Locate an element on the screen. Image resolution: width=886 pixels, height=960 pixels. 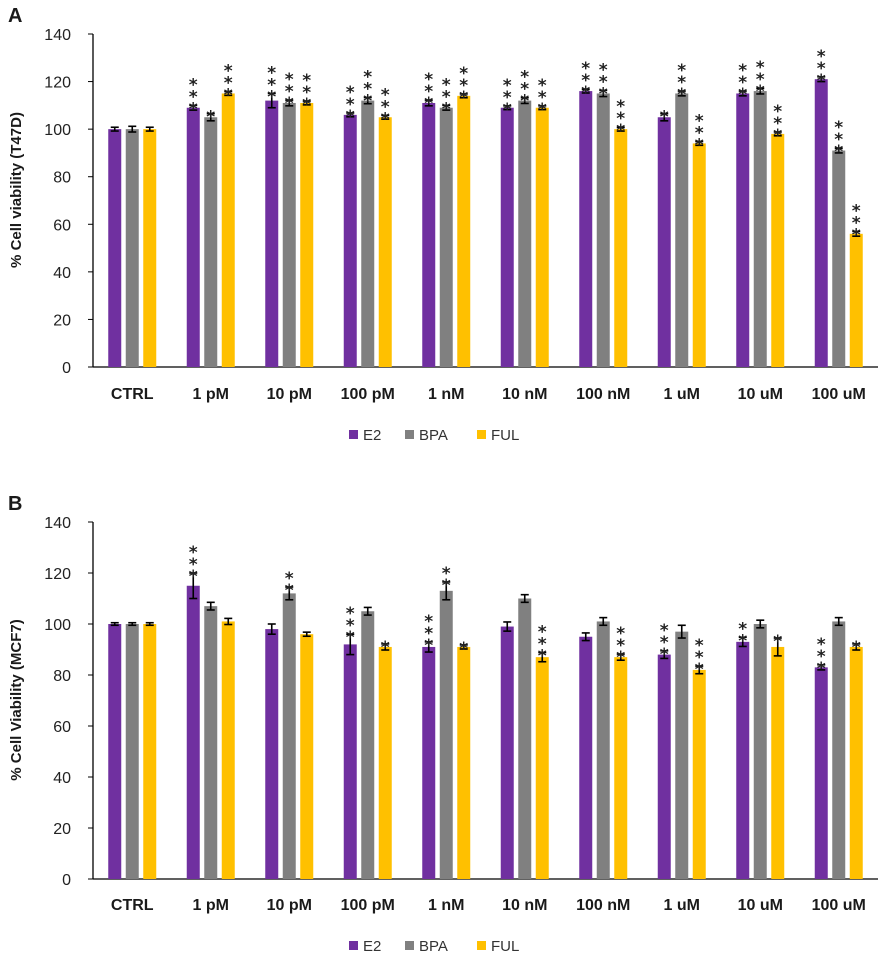
panel-a-error-bar-bpa-100-um is located at coordinates (838, 150).